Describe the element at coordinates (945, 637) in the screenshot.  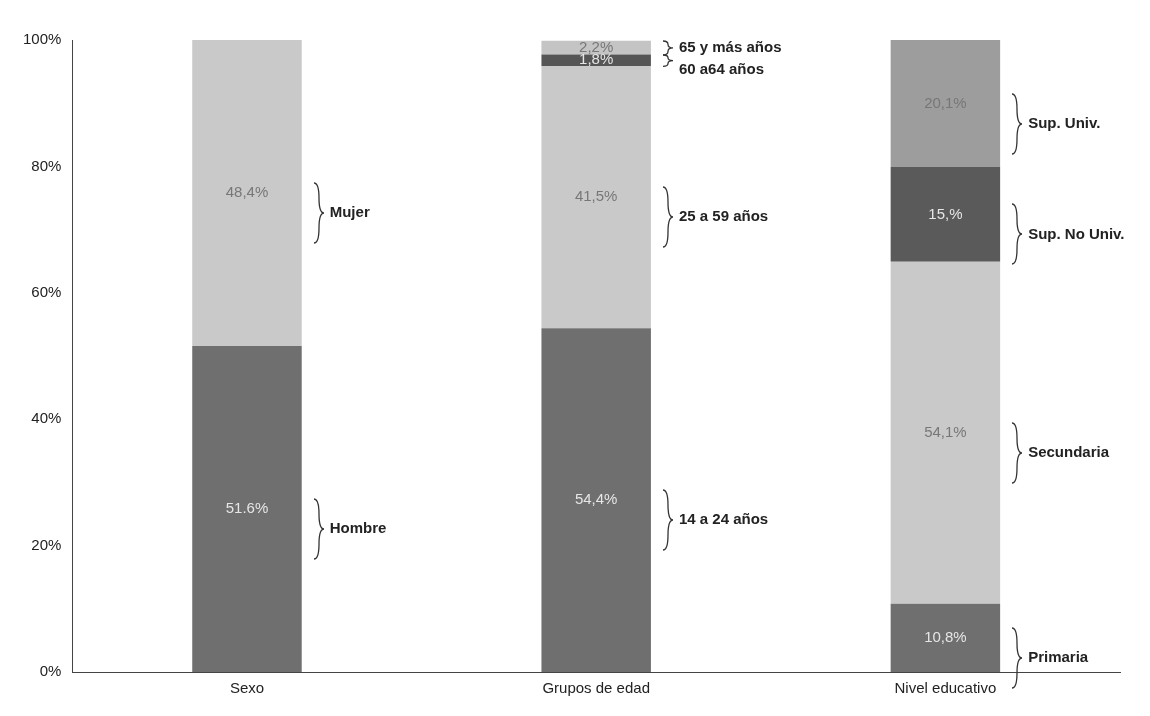
I see `data-label: 10,8%` at that location.